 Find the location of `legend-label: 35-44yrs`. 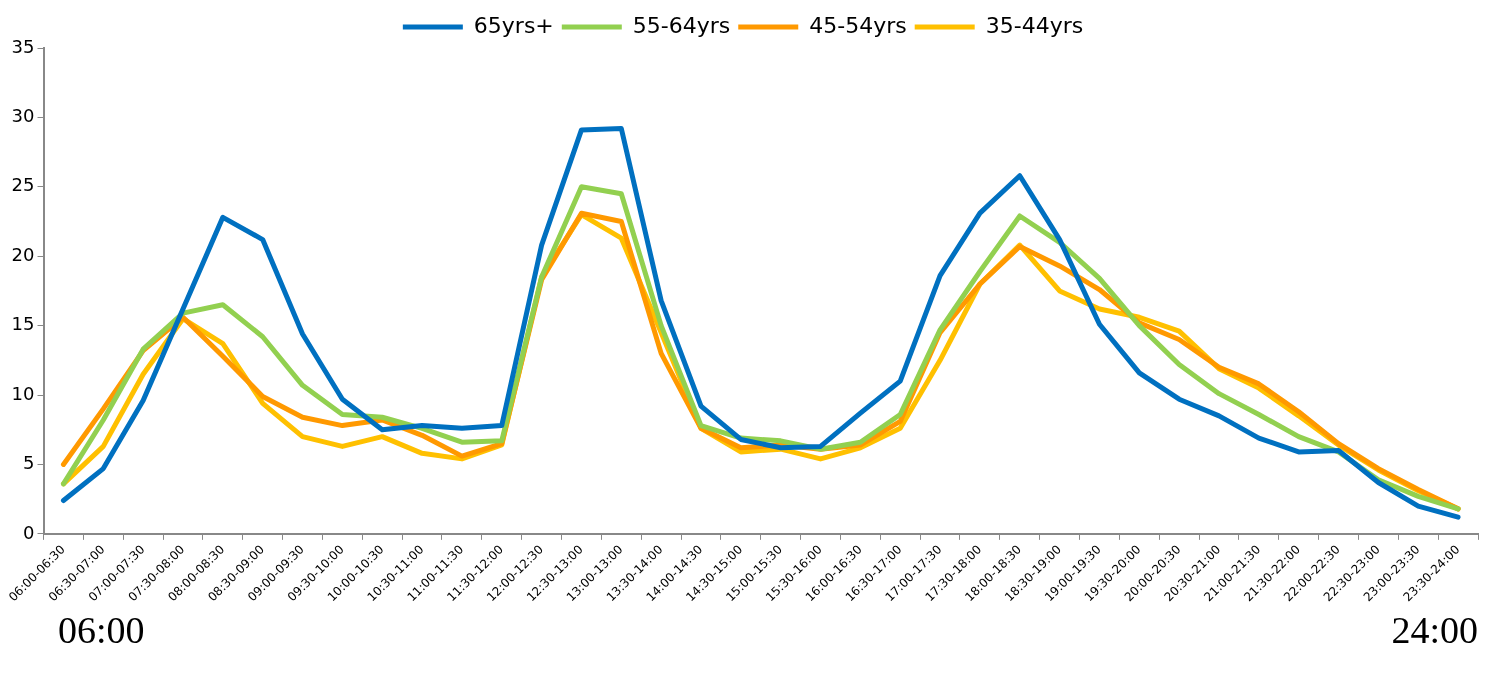

legend-label: 35-44yrs is located at coordinates (1034, 25).